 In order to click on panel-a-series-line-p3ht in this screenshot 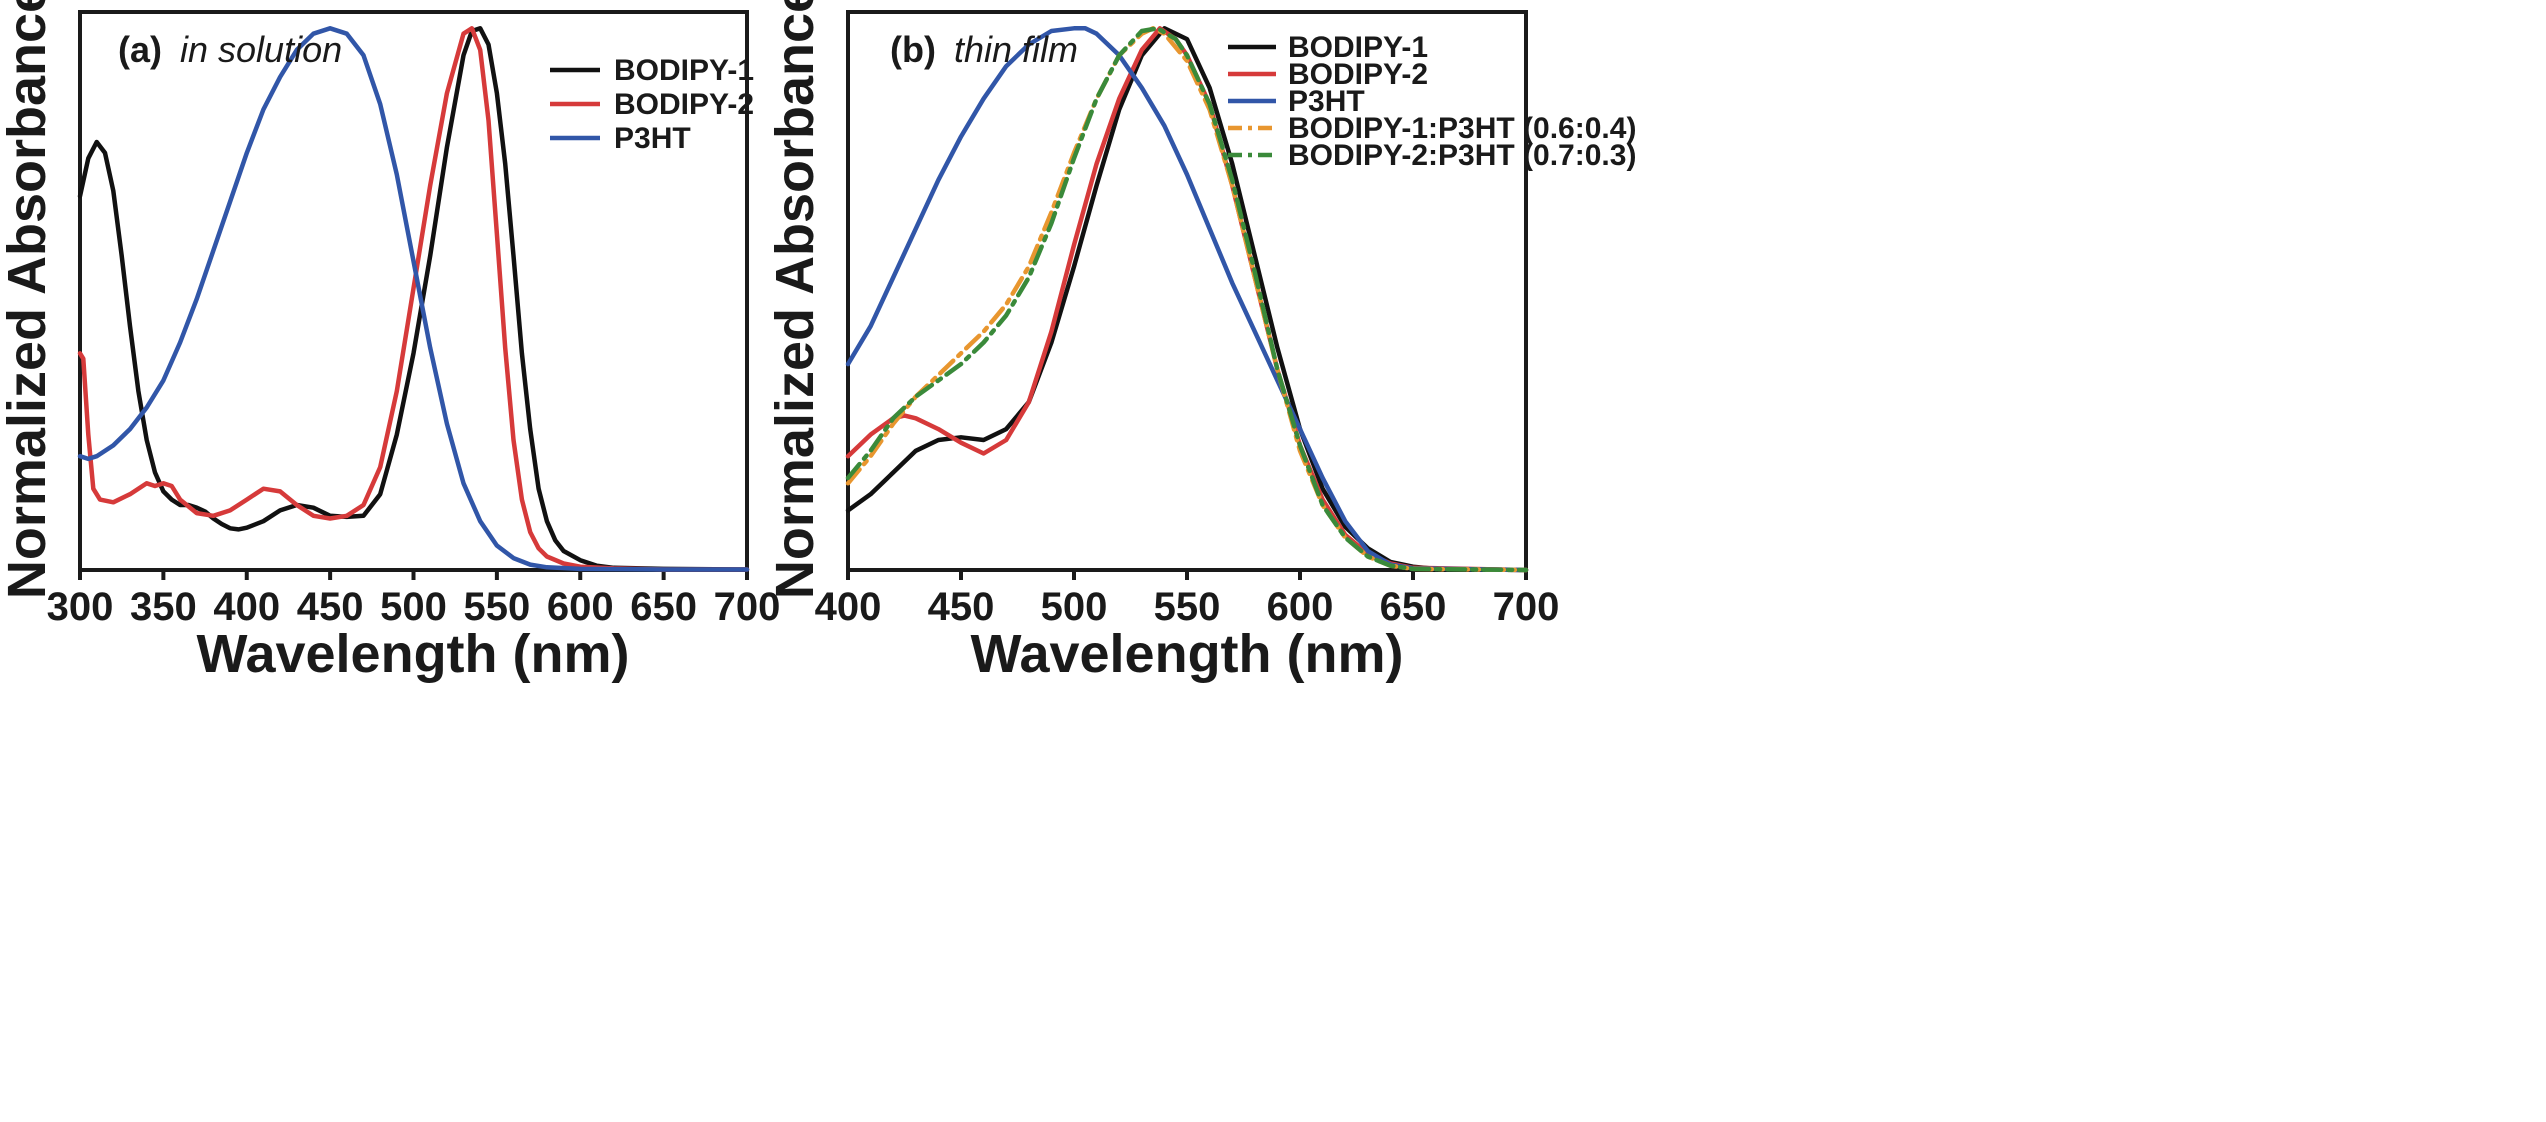, I will do `click(413, 299)`.